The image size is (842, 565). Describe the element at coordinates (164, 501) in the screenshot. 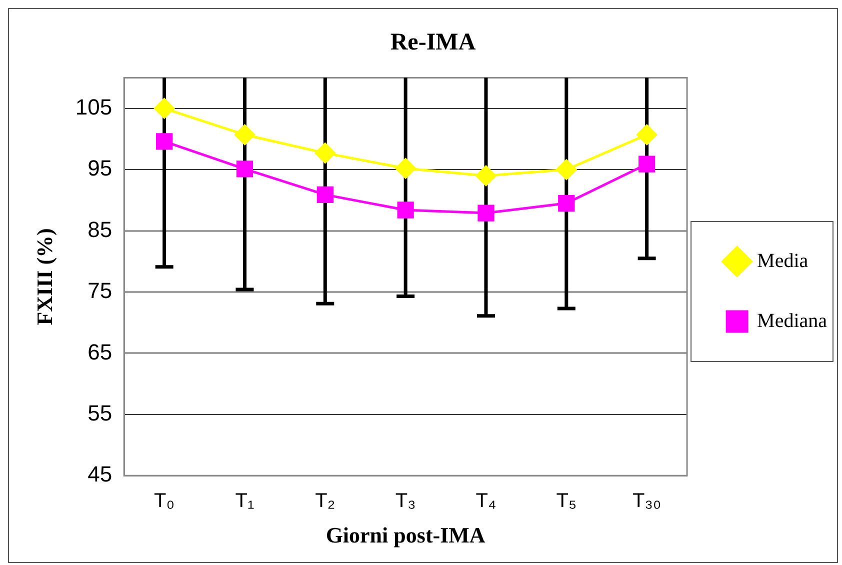

I see `x-tick-label: T₀` at that location.